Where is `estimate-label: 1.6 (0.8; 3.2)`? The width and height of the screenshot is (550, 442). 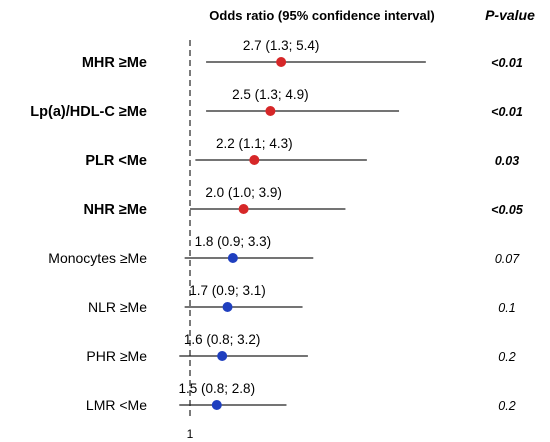 estimate-label: 1.6 (0.8; 3.2) is located at coordinates (222, 339).